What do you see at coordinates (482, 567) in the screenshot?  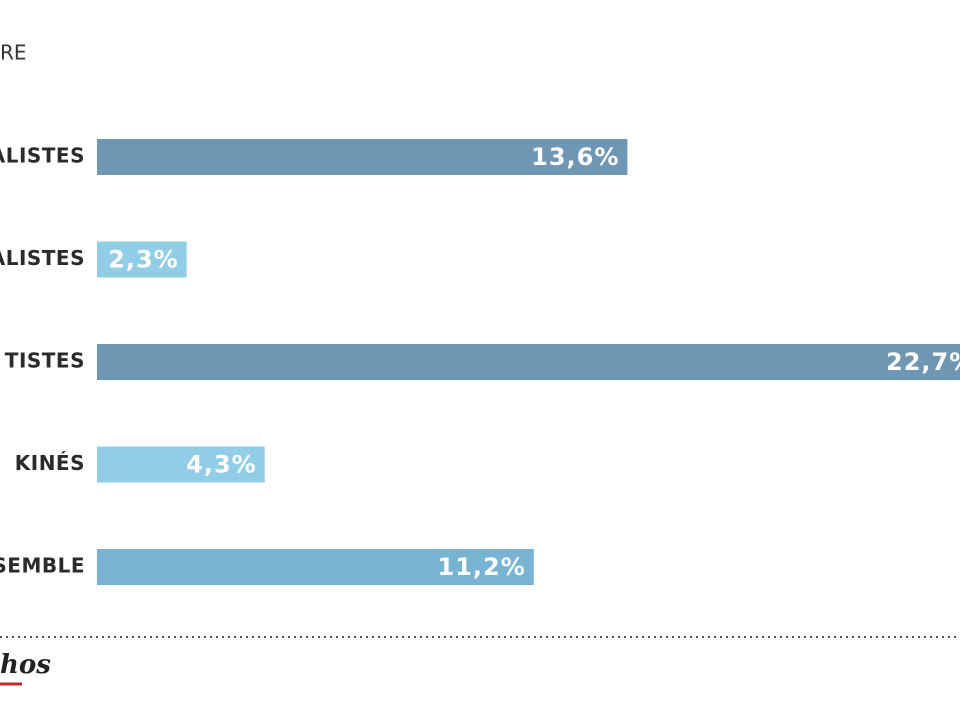 I see `value-label: 11,2%` at bounding box center [482, 567].